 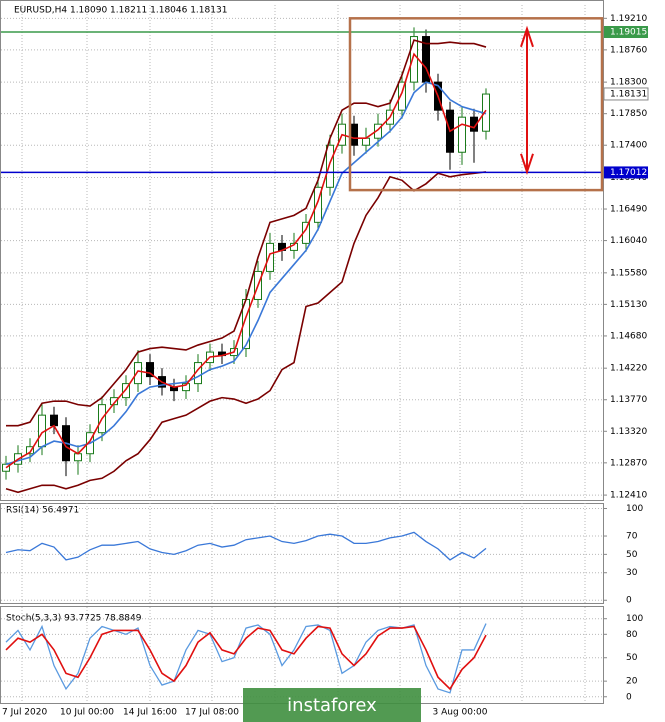 What do you see at coordinates (628, 19) in the screenshot?
I see `y-tick-label: 1.19210` at bounding box center [628, 19].